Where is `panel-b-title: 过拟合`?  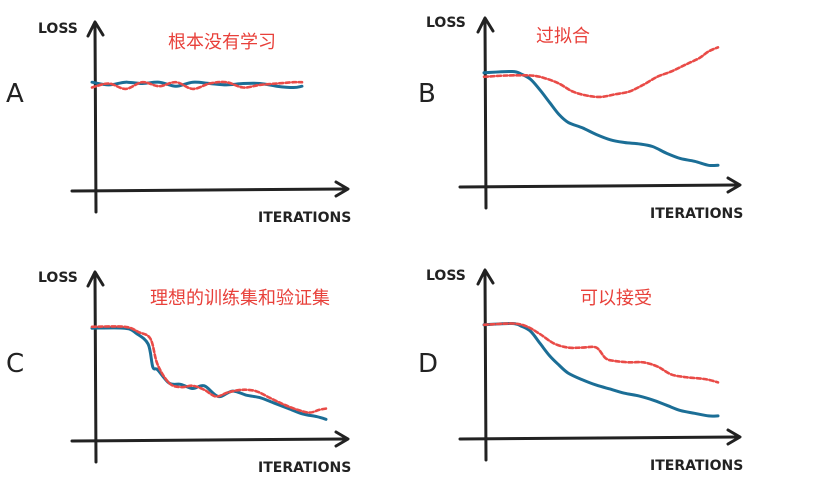
panel-b-title: 过拟合 is located at coordinates (563, 36).